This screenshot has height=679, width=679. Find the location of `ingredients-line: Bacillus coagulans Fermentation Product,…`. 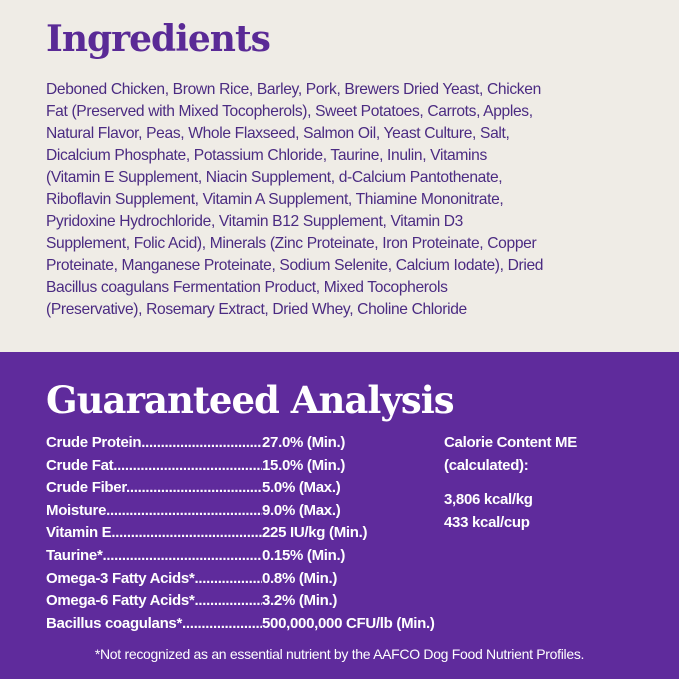

ingredients-line: Bacillus coagulans Fermentation Product,… is located at coordinates (247, 287).